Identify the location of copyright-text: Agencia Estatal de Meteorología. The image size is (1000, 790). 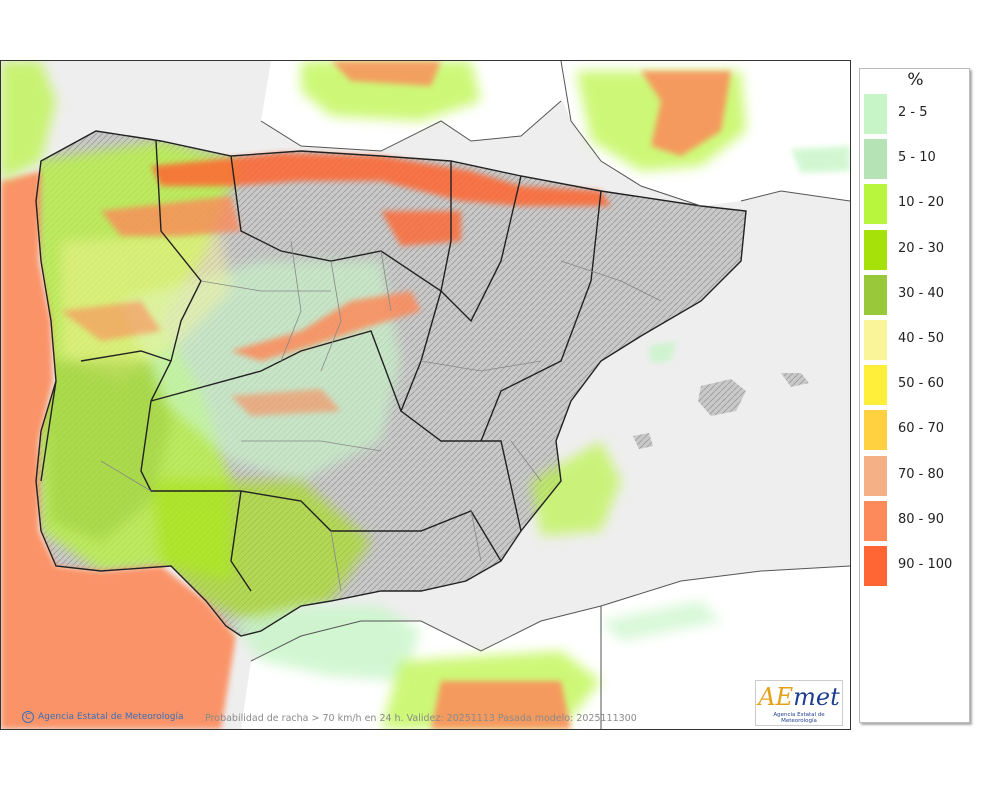
(111, 717).